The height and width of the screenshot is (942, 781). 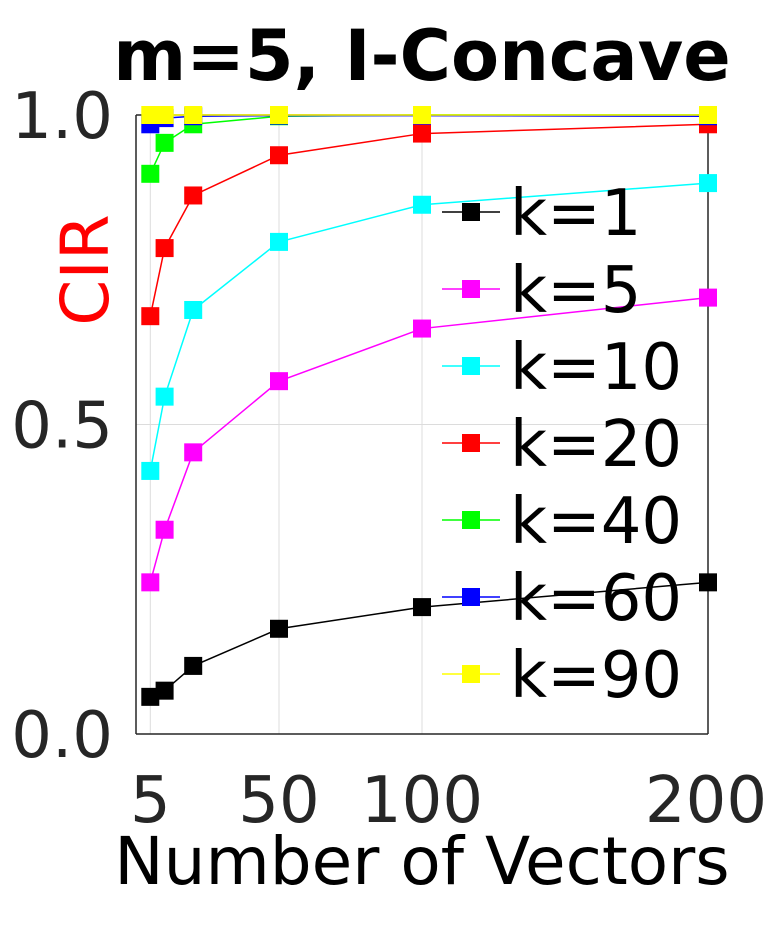 I want to click on legend-label: k=40, so click(x=596, y=522).